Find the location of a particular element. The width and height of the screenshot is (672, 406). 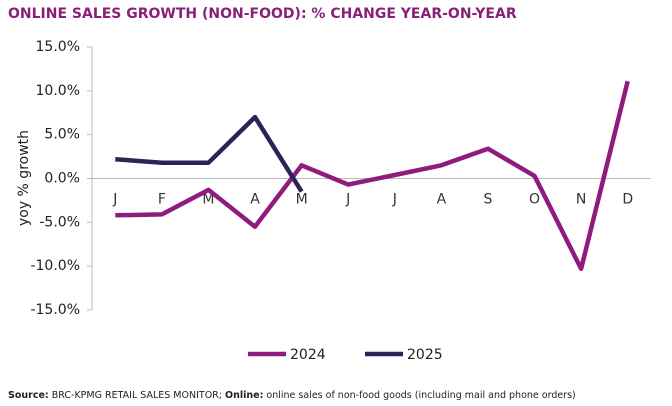

y-tick-label: -15.0% is located at coordinates (55, 310).